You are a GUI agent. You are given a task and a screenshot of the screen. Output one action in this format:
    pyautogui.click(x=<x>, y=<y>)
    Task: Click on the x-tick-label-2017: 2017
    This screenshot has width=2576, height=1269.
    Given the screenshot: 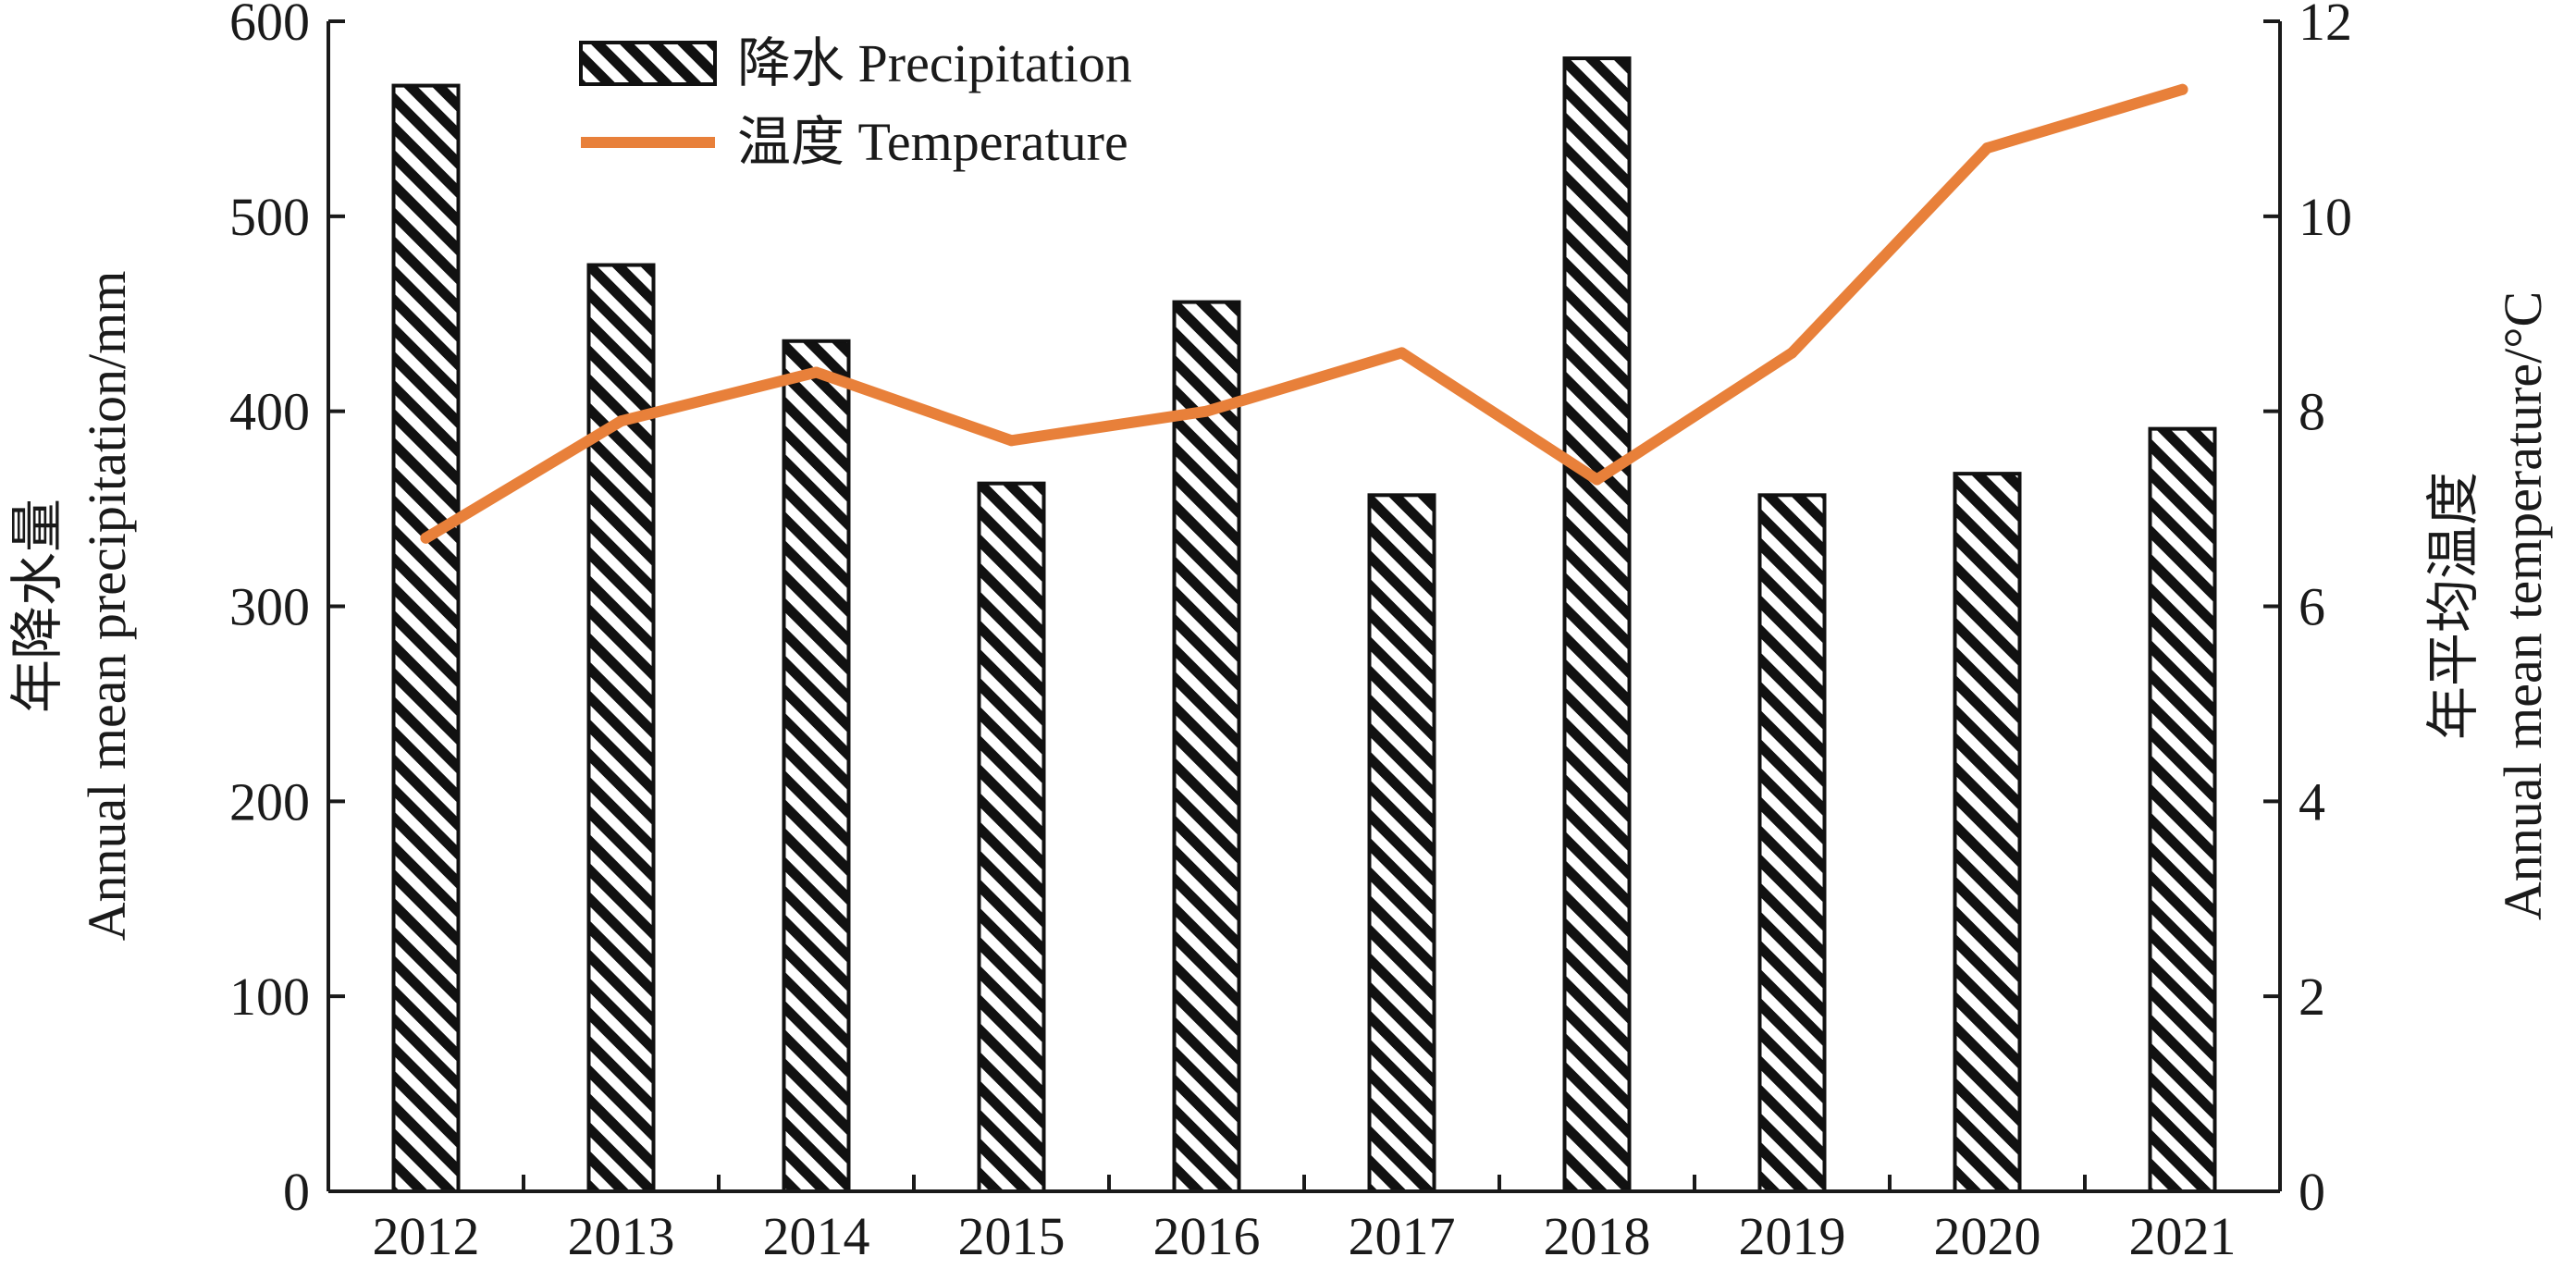 What is the action you would take?
    pyautogui.click(x=1402, y=1236)
    